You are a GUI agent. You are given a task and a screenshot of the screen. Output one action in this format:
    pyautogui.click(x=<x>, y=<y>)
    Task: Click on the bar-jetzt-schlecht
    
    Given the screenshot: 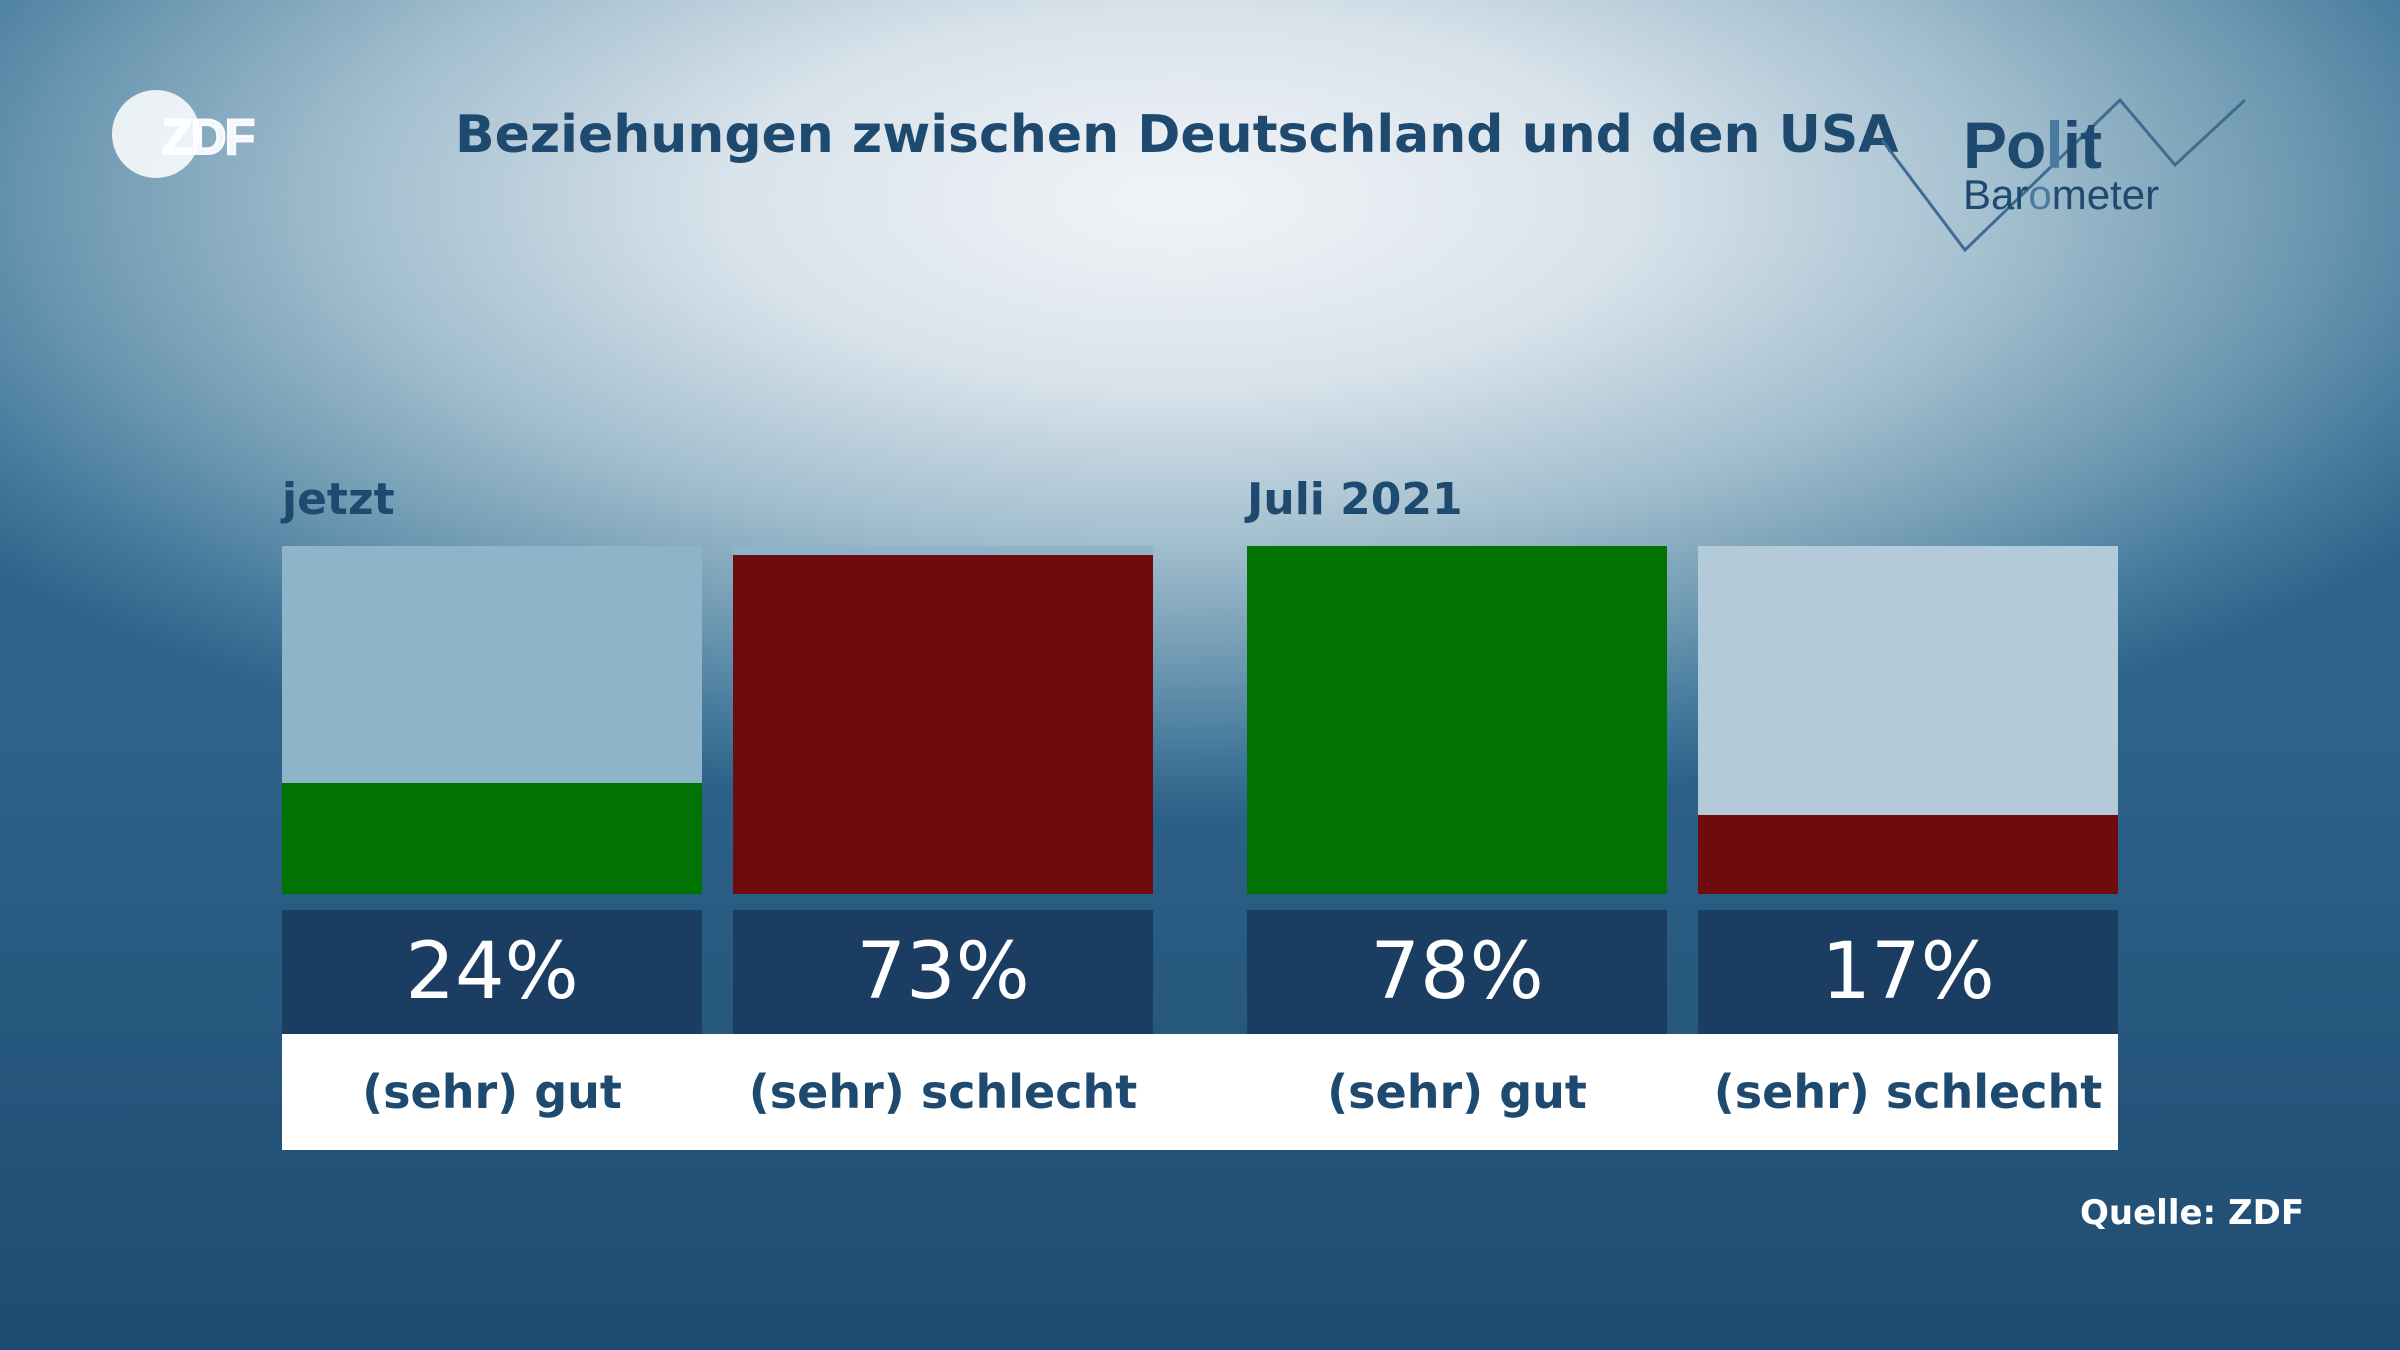 What is the action you would take?
    pyautogui.click(x=943, y=720)
    